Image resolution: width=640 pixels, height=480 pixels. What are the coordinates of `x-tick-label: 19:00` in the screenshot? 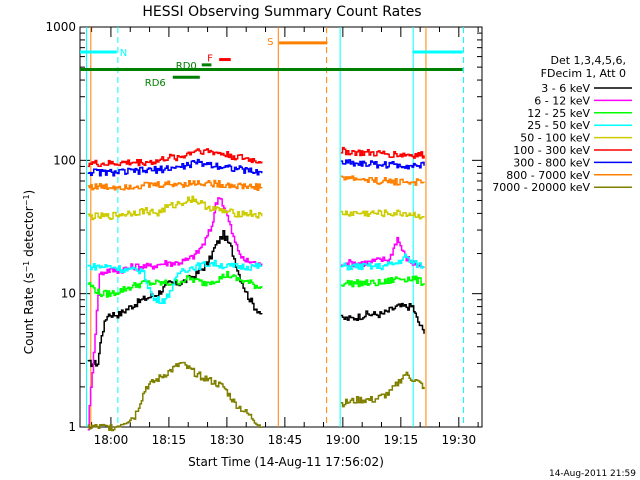 It's located at (343, 440).